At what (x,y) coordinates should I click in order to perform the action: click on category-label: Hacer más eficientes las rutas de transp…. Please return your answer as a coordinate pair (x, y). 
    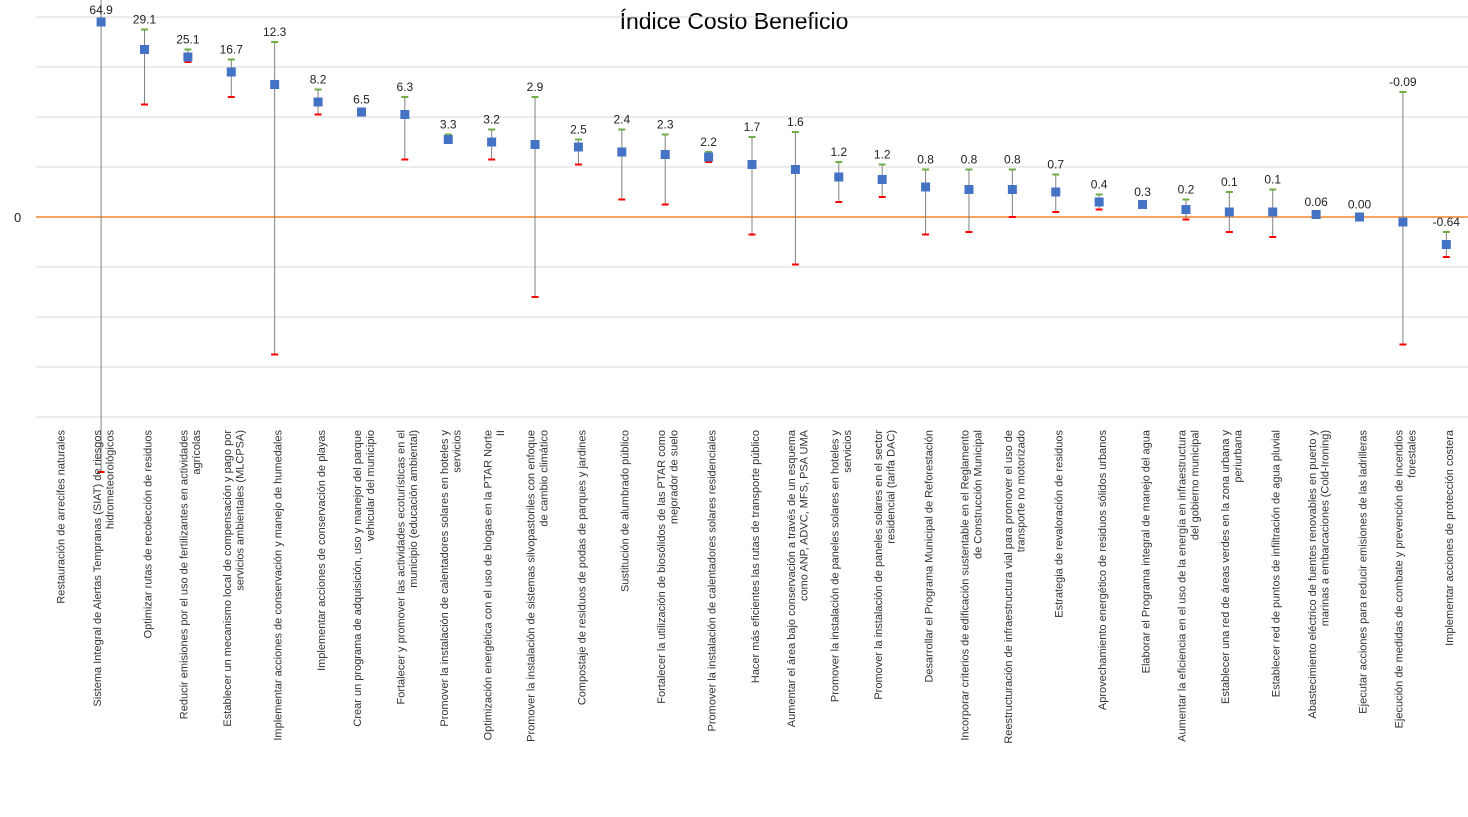
    Looking at the image, I should click on (756, 556).